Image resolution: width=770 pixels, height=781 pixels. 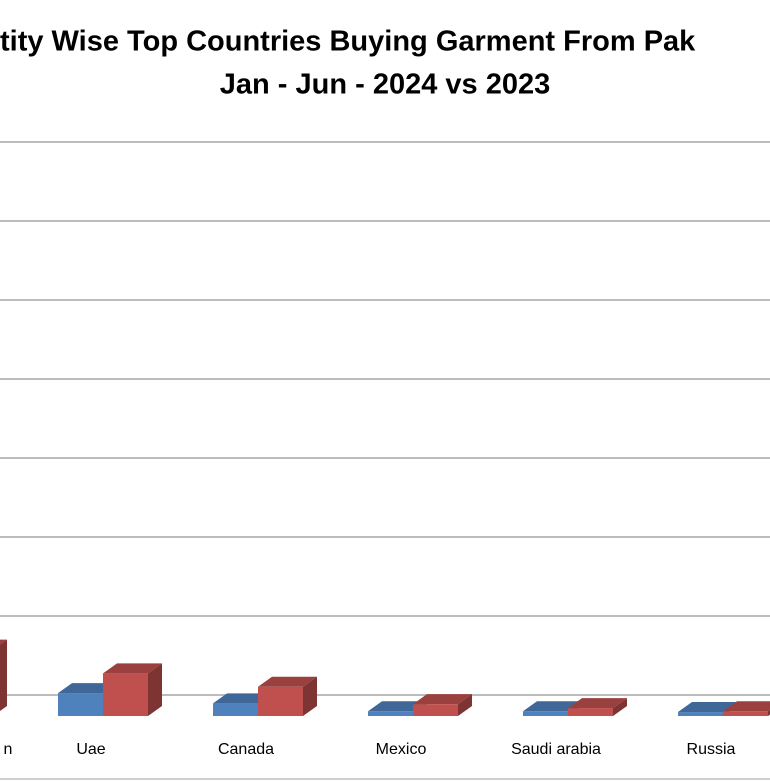 I want to click on x-tick-label: Uae, so click(x=90, y=749).